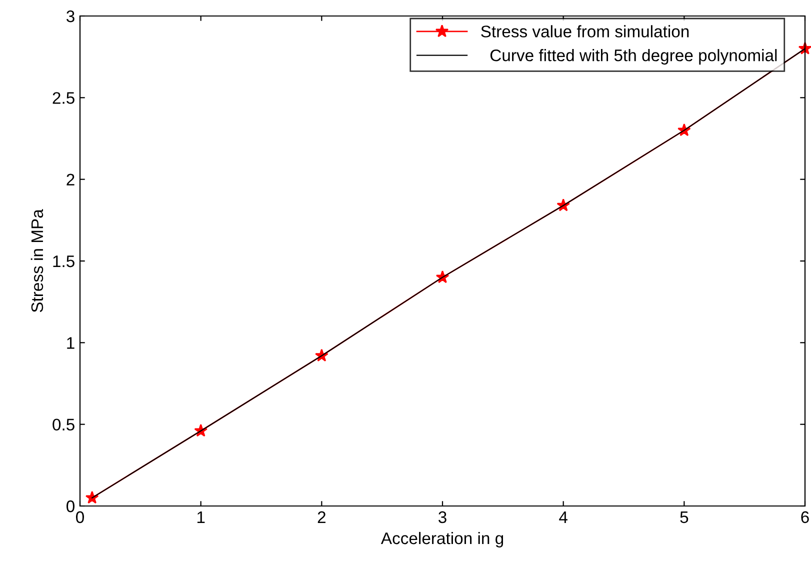  I want to click on y-axis-title: Stress in MPa, so click(37, 260).